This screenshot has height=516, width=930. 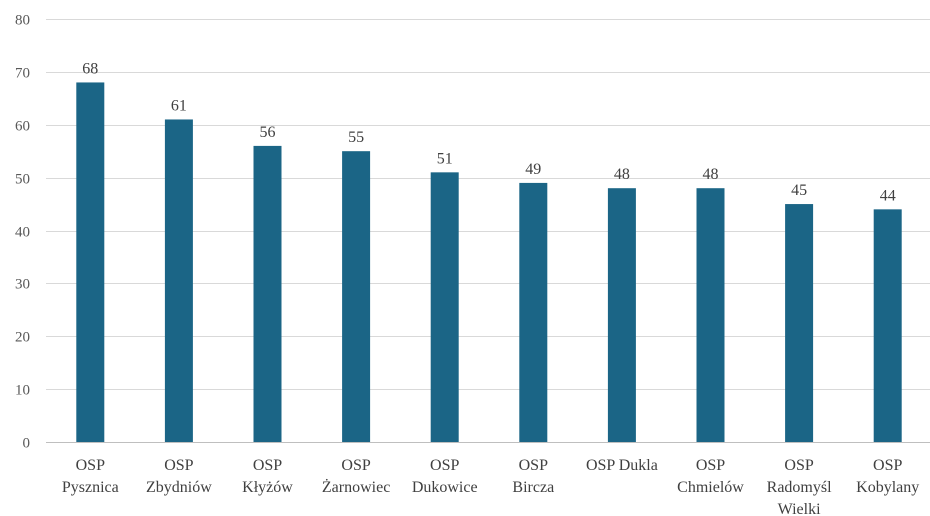 What do you see at coordinates (268, 132) in the screenshot?
I see `data-label: 56` at bounding box center [268, 132].